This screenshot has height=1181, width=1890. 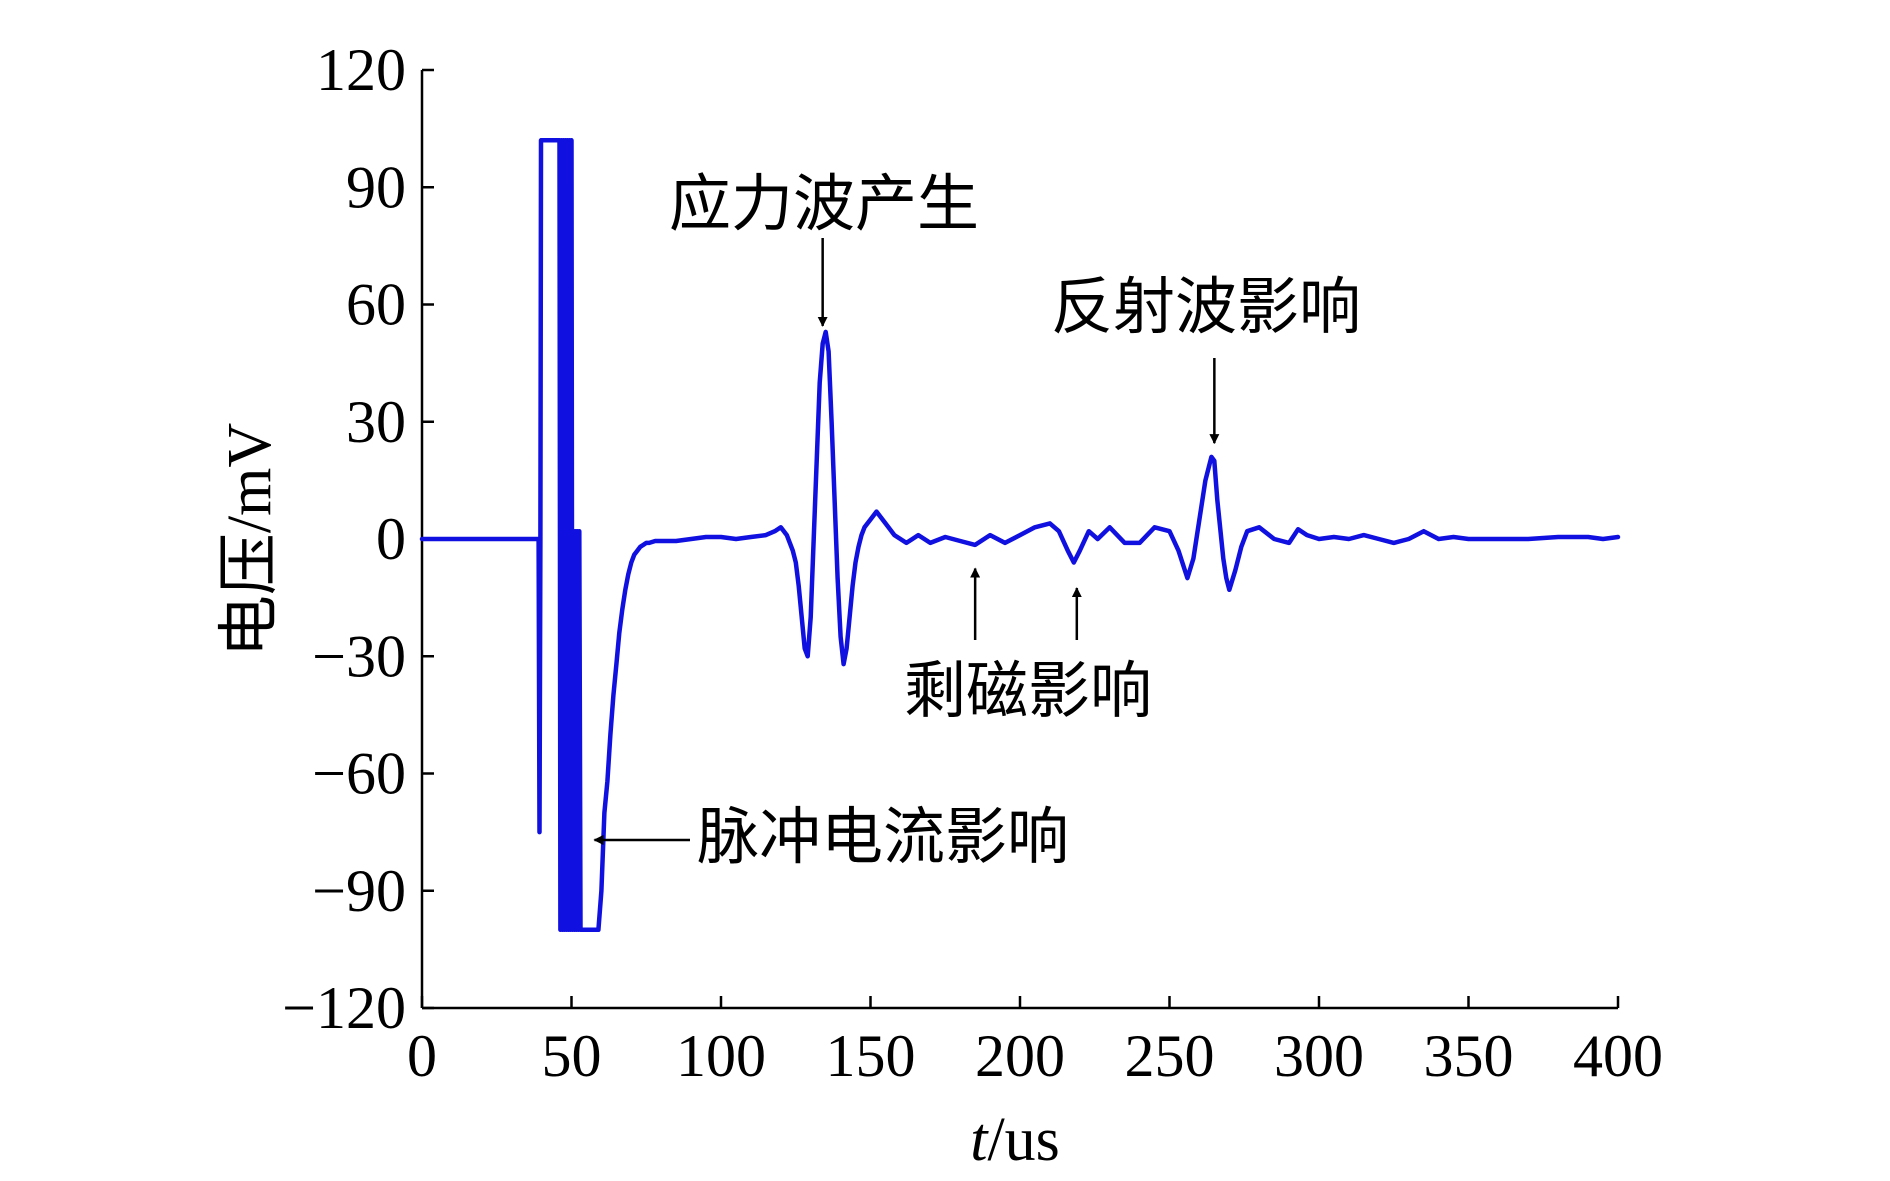 I want to click on y-tick-label: −90, so click(x=359, y=891).